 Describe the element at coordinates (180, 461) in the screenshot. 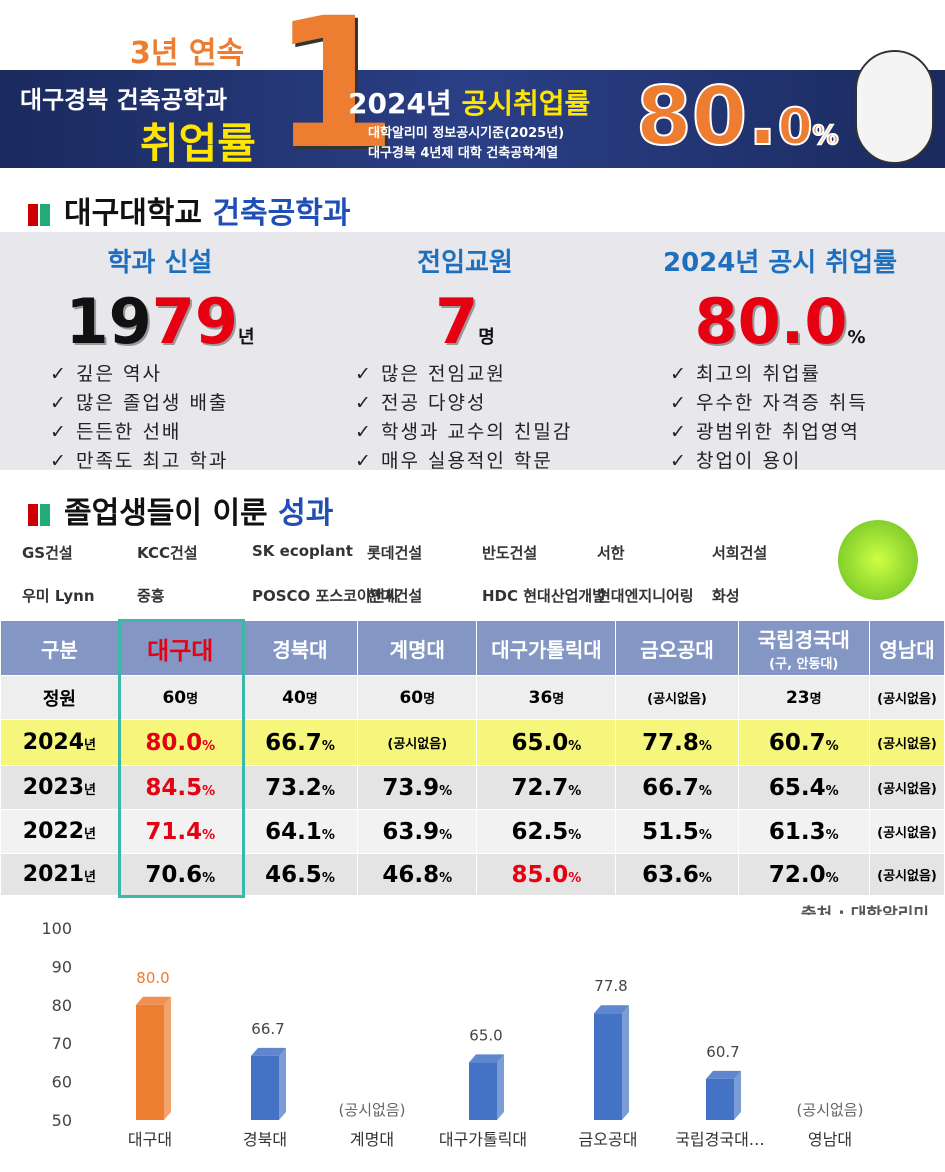

I see `point: 만족도 최고 학과` at that location.